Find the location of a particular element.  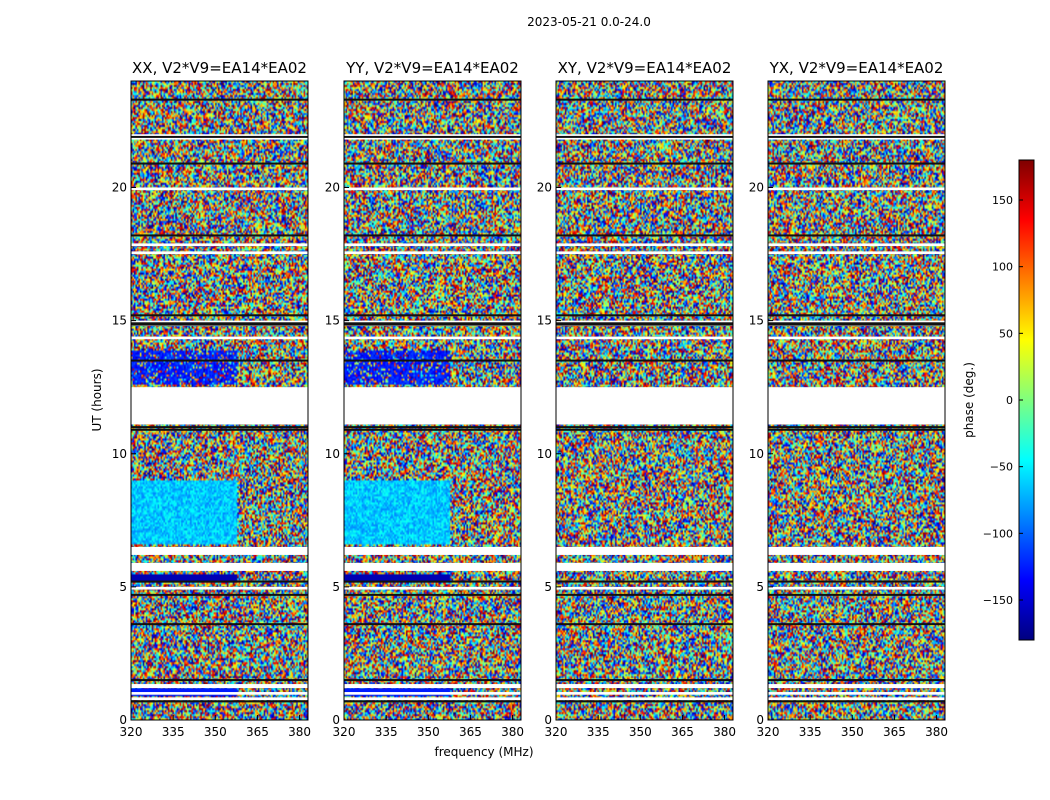

figure-suptitle: 2023-05-21 0.0-24.0 is located at coordinates (589, 22).